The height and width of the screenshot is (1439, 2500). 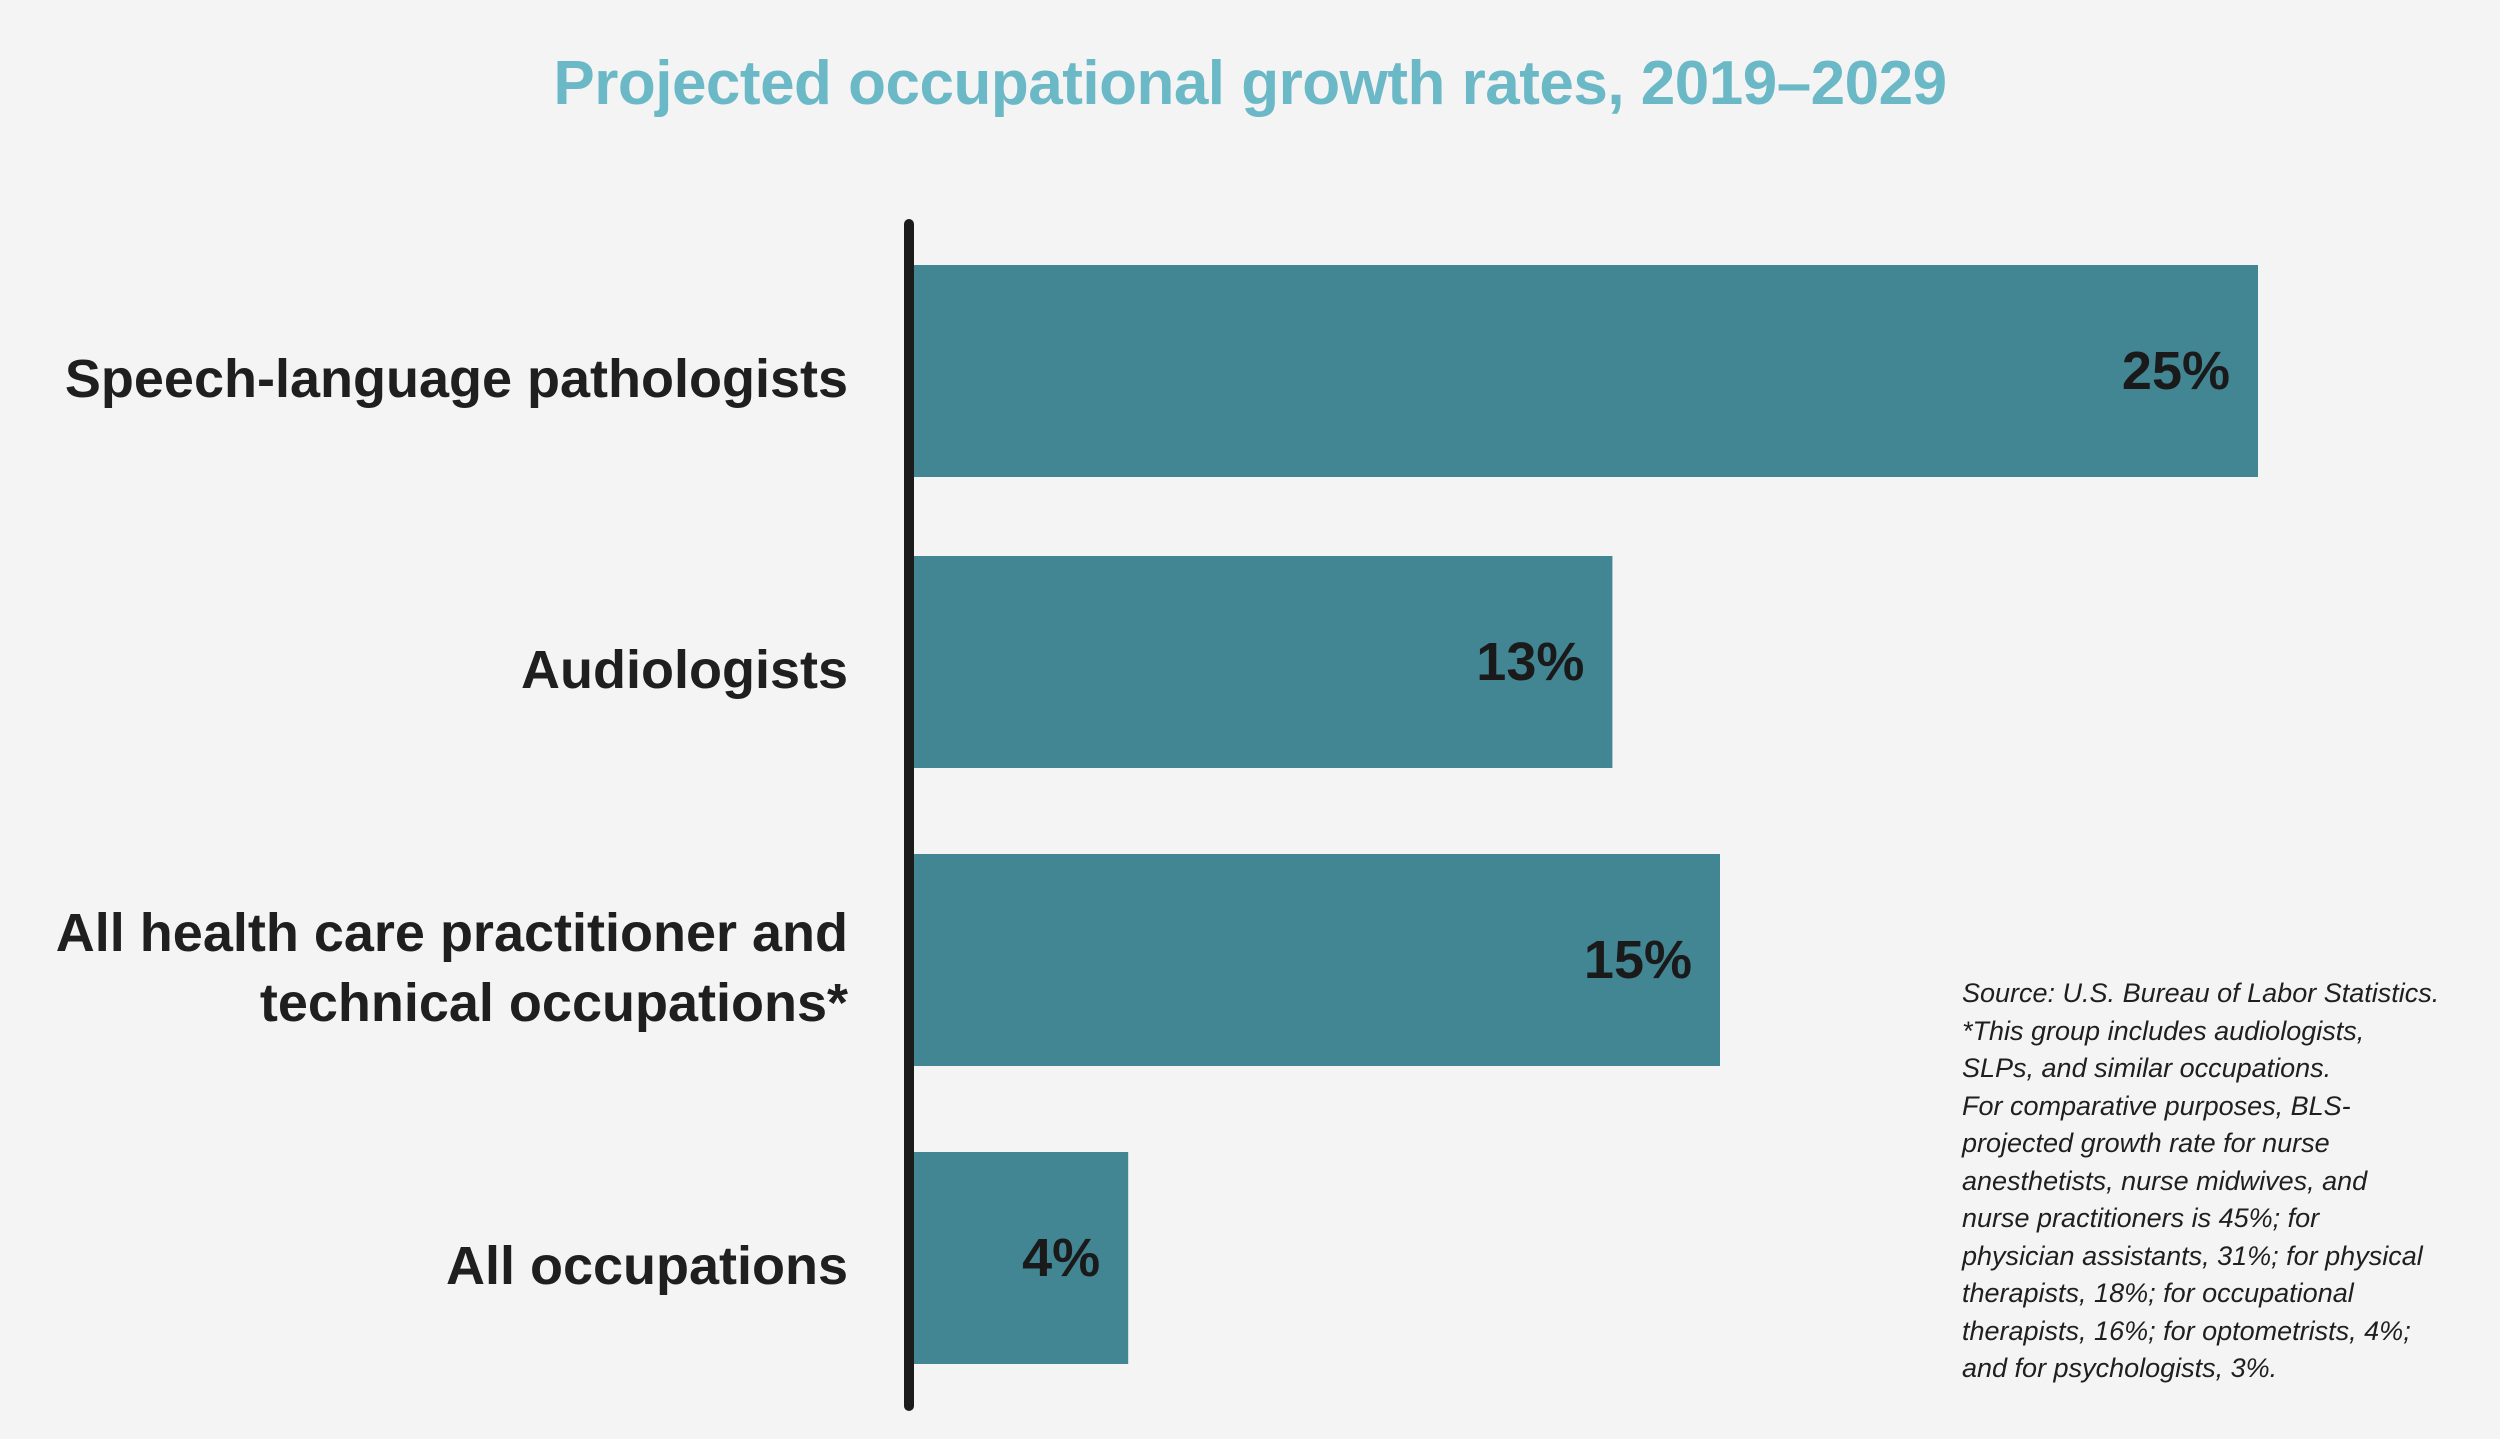 I want to click on source-note-line: Source: U.S. Bureau of Labor Statistics., so click(x=2201, y=993).